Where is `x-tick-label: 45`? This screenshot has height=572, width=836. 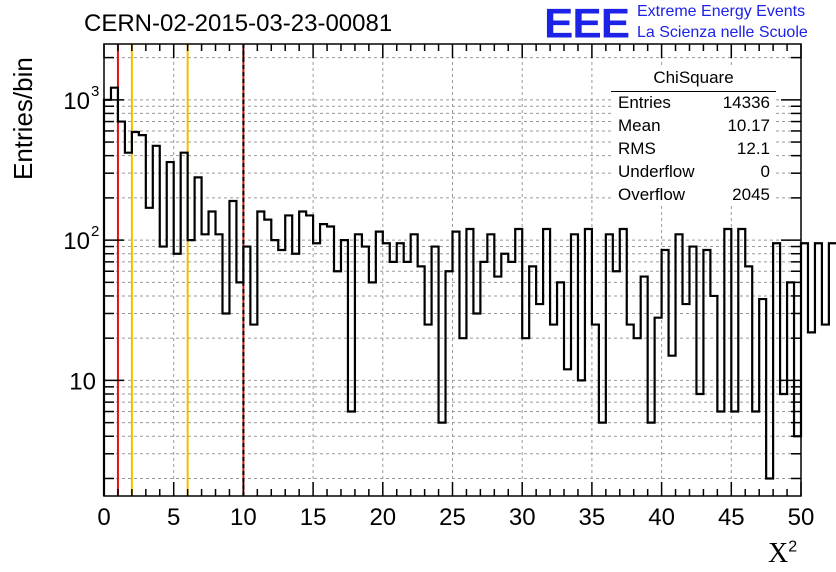
x-tick-label: 45 is located at coordinates (731, 517).